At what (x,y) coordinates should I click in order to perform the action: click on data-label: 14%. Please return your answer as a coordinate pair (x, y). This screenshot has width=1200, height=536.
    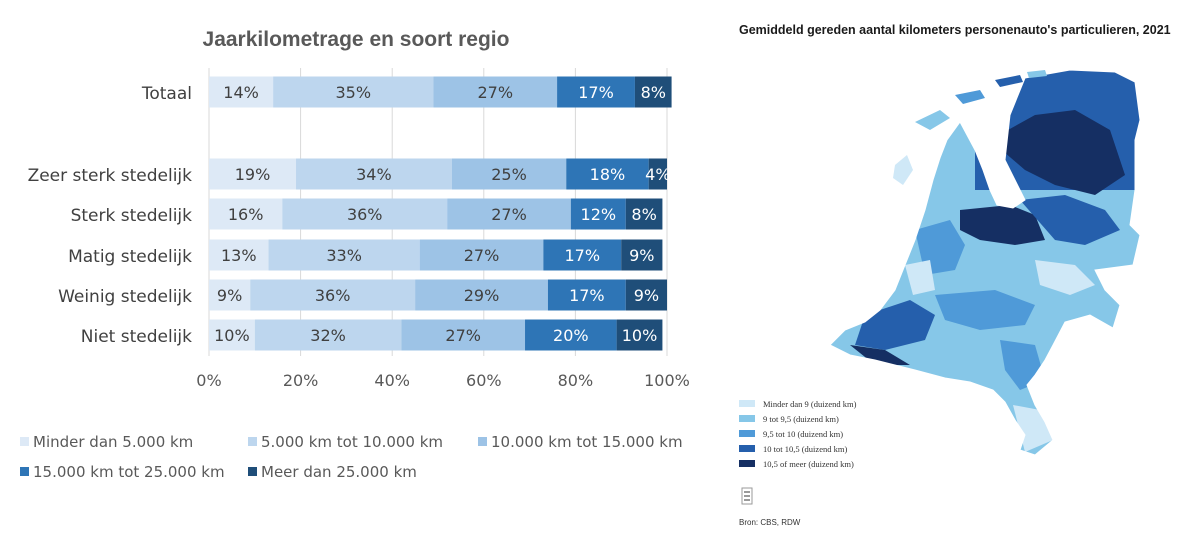
    Looking at the image, I should click on (241, 92).